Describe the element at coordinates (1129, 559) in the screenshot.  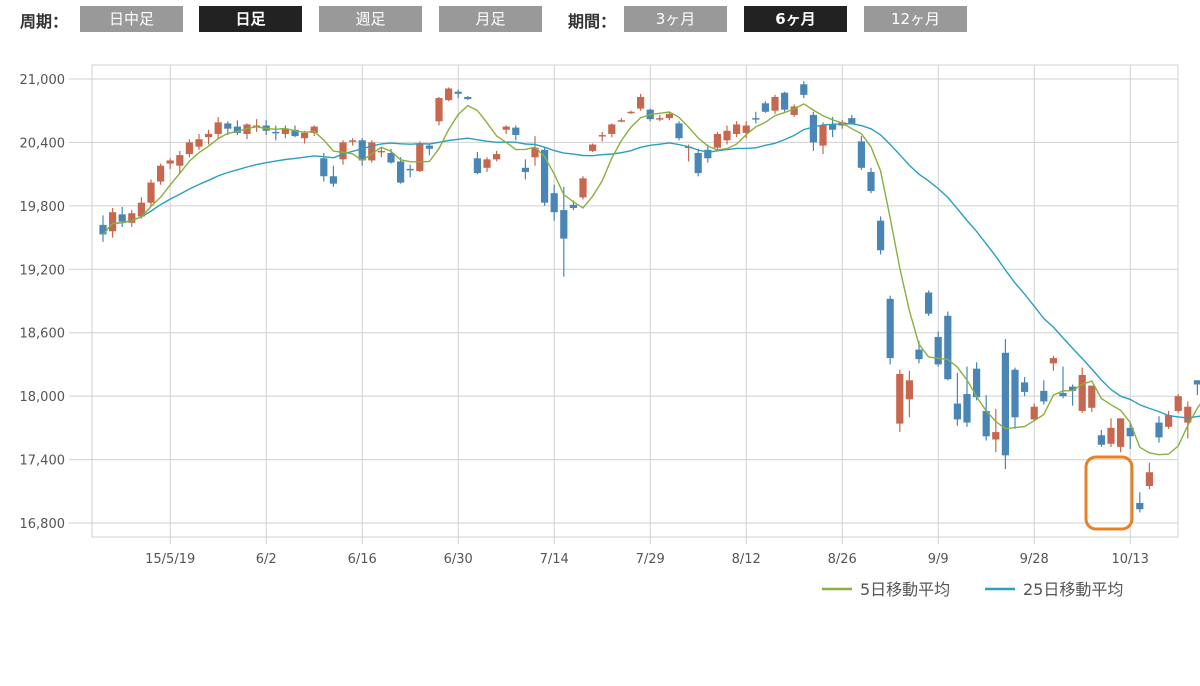
I see `x-tick-label: 10/13` at that location.